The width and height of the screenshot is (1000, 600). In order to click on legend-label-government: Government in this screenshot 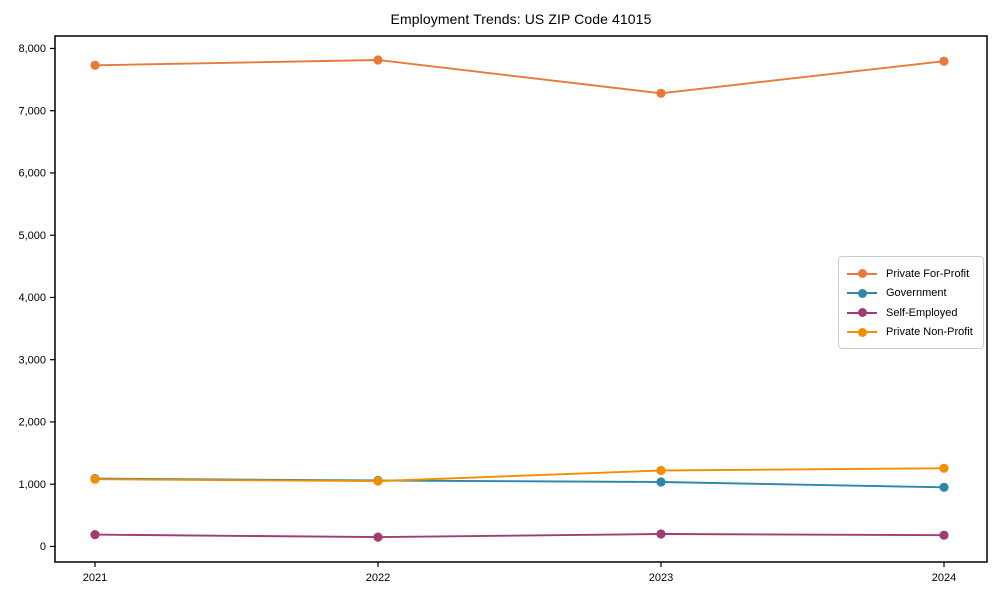, I will do `click(916, 293)`.